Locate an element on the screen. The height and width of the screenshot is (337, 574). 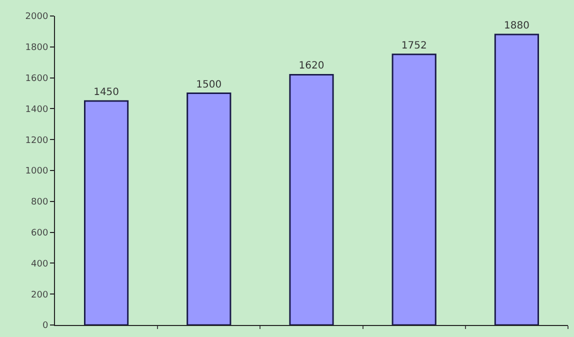
y-tick-label: 400 is located at coordinates (39, 264).